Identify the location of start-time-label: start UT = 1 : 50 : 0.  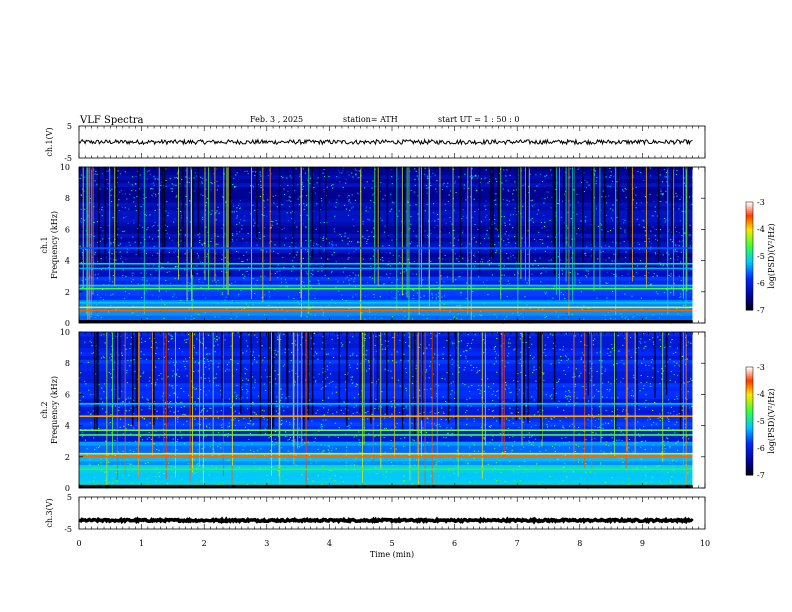
(478, 119).